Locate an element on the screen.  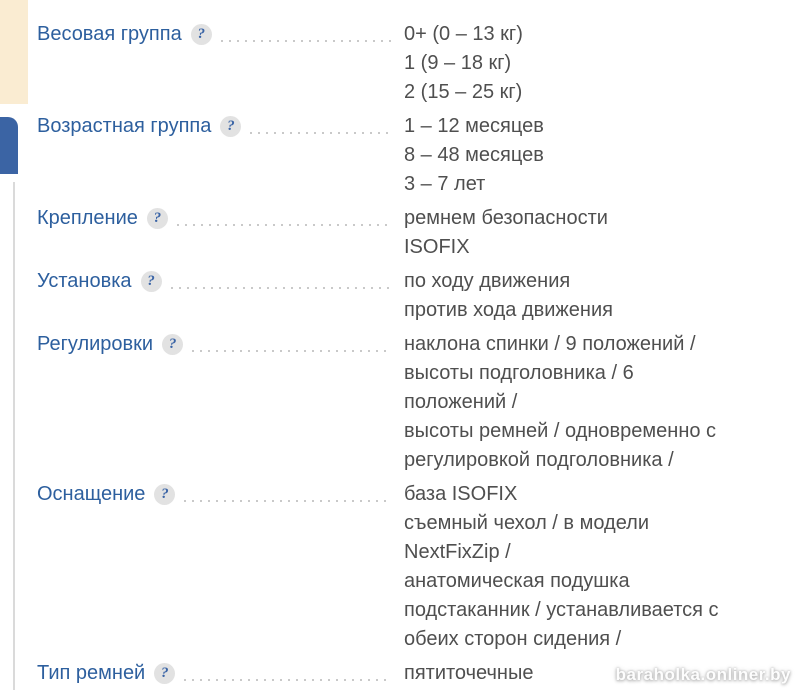
spec-value-line: 0+ (0 – 13 кг) is located at coordinates (463, 34).